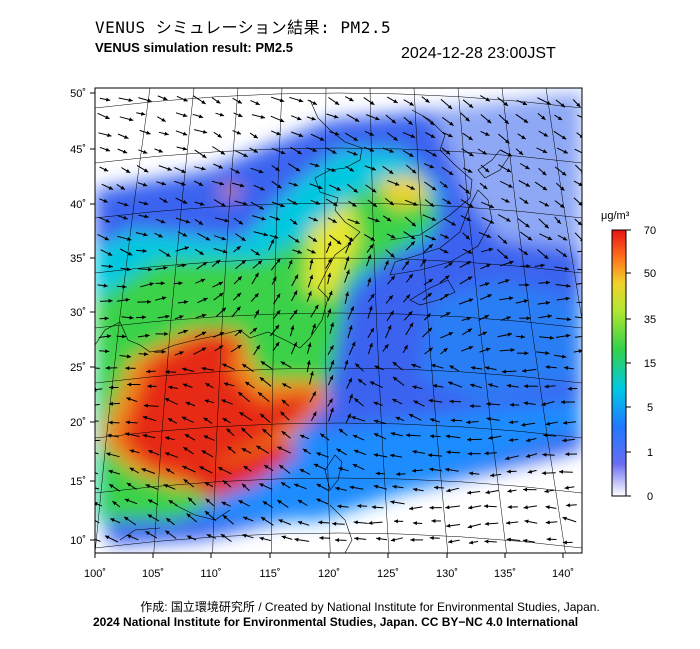  Describe the element at coordinates (78, 205) in the screenshot. I see `lat-tick-label: 40˚` at that location.